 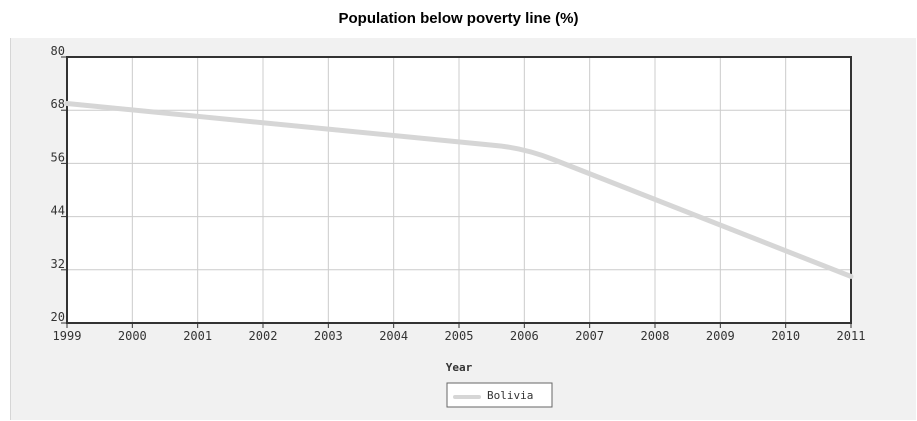 I want to click on x-tick-label: 2002, so click(x=263, y=336).